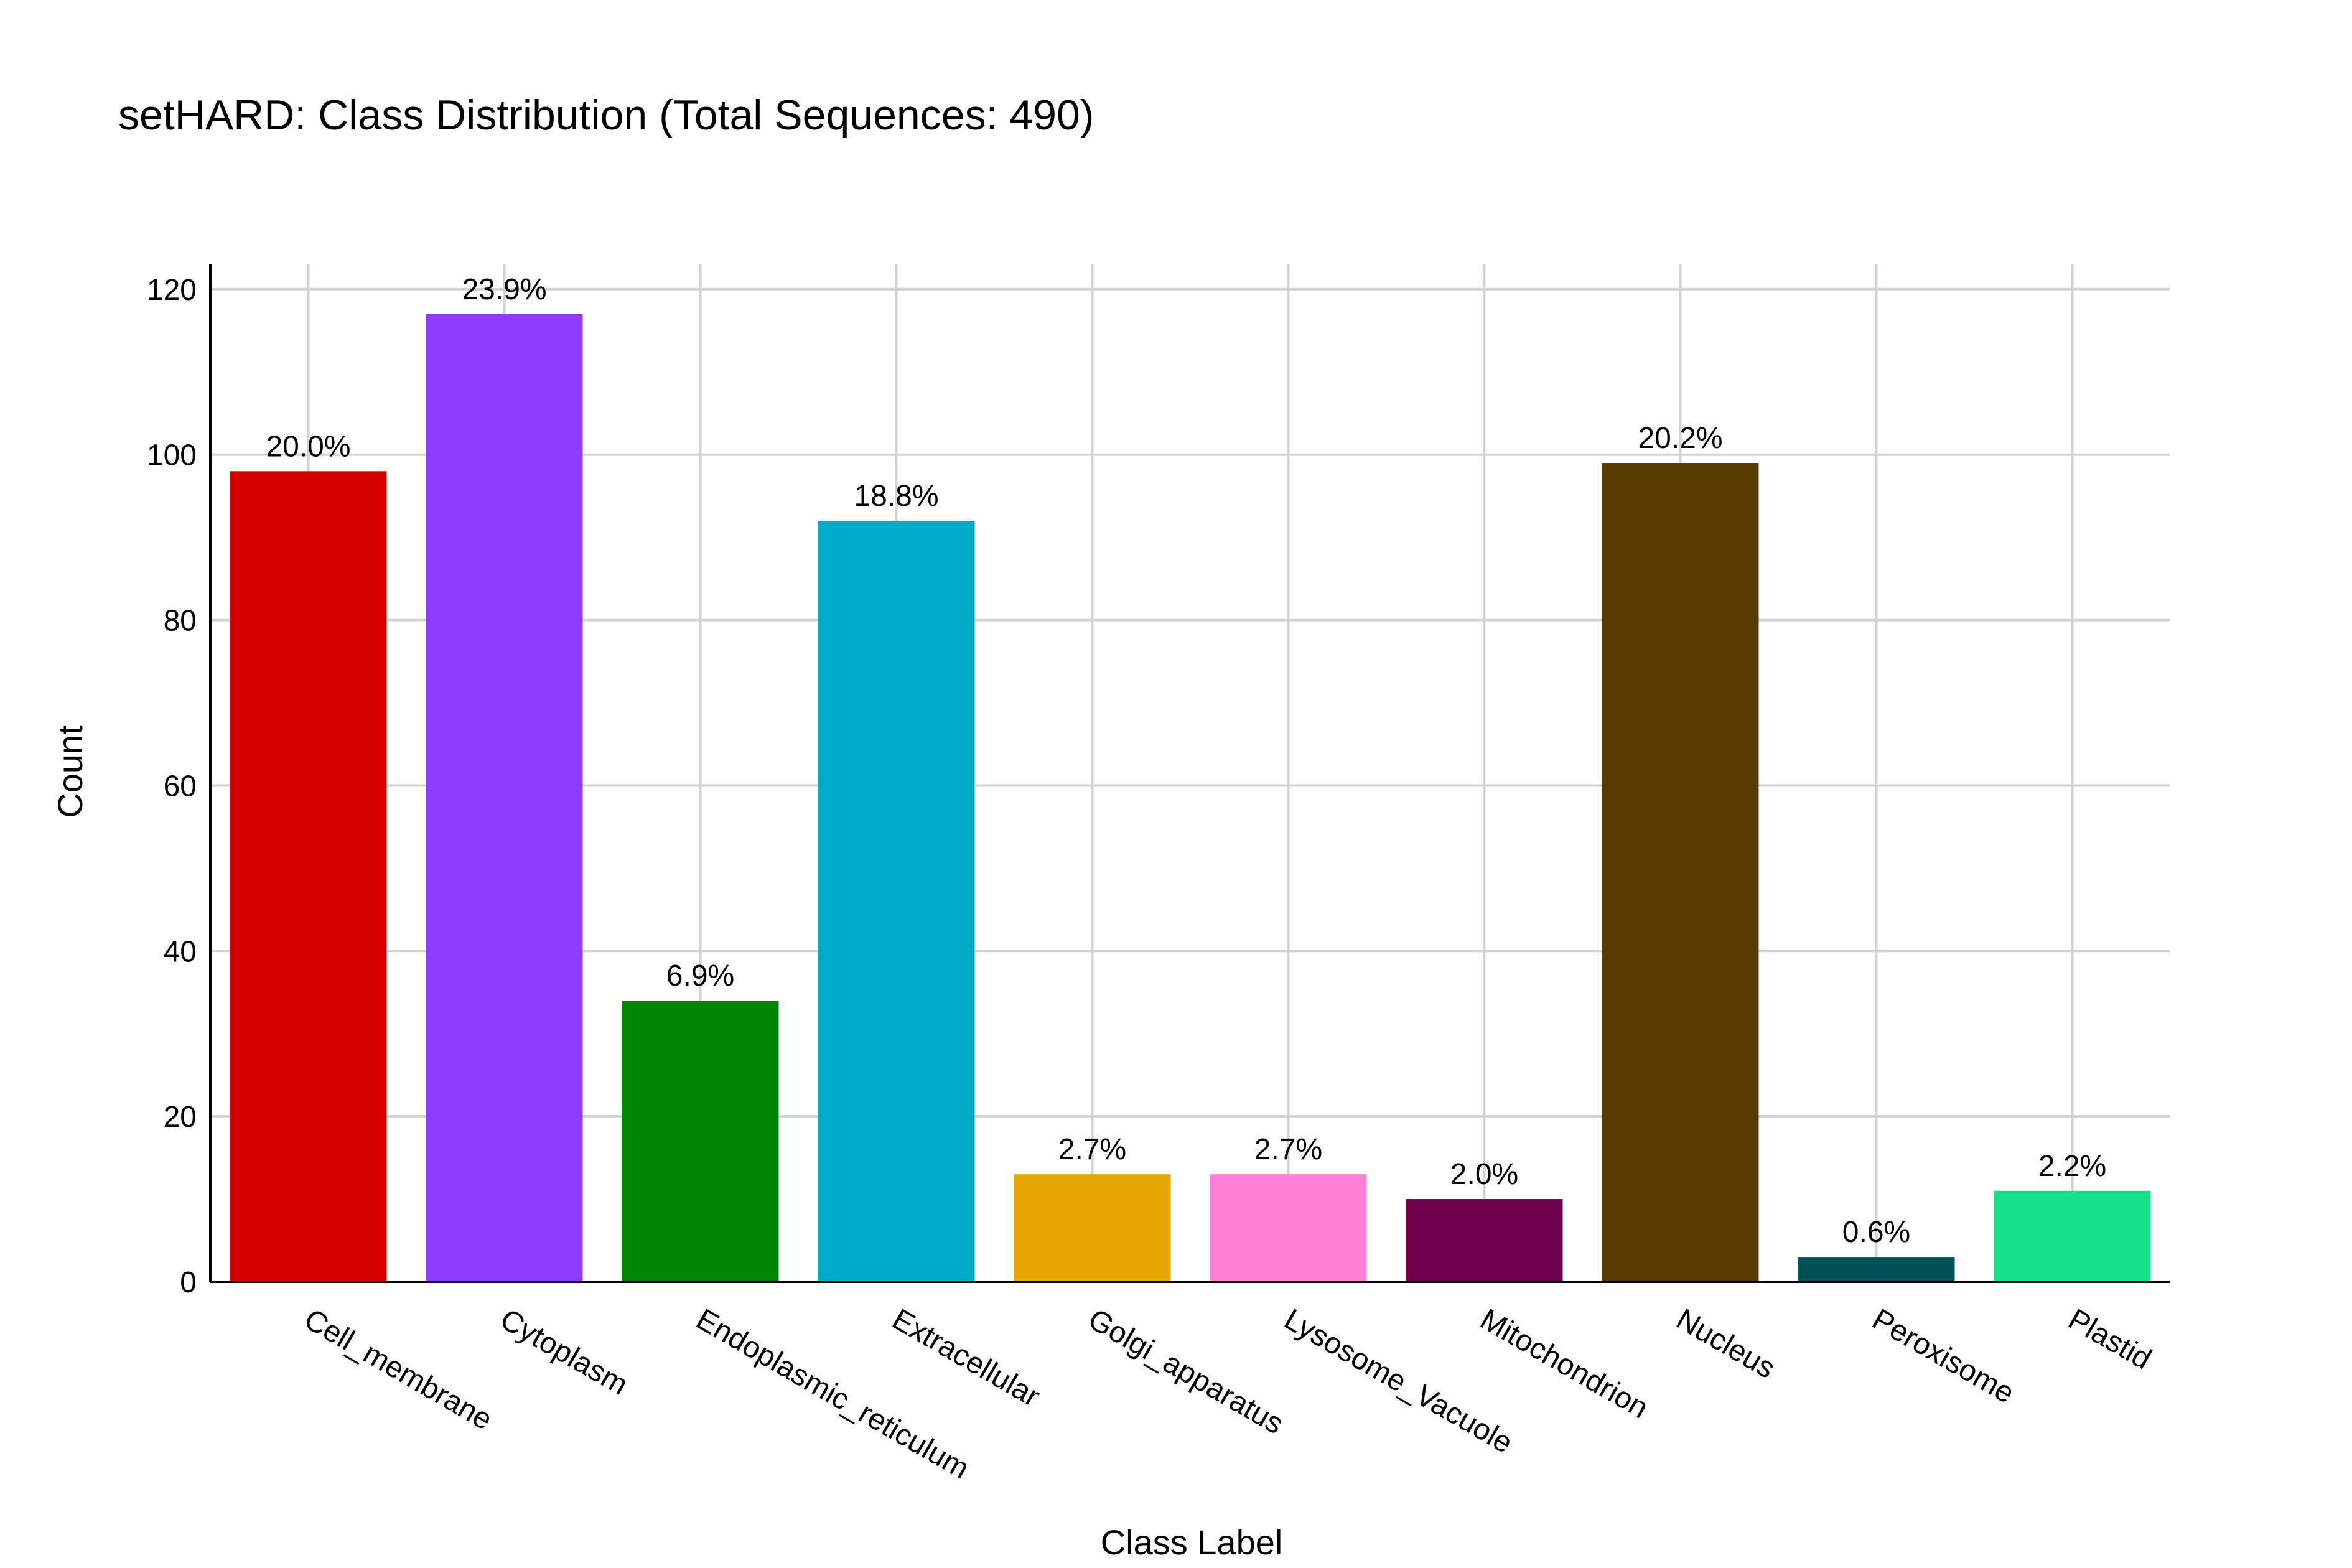 This screenshot has height=1568, width=2352. I want to click on x-tick-label: Nucleus, so click(1726, 1344).